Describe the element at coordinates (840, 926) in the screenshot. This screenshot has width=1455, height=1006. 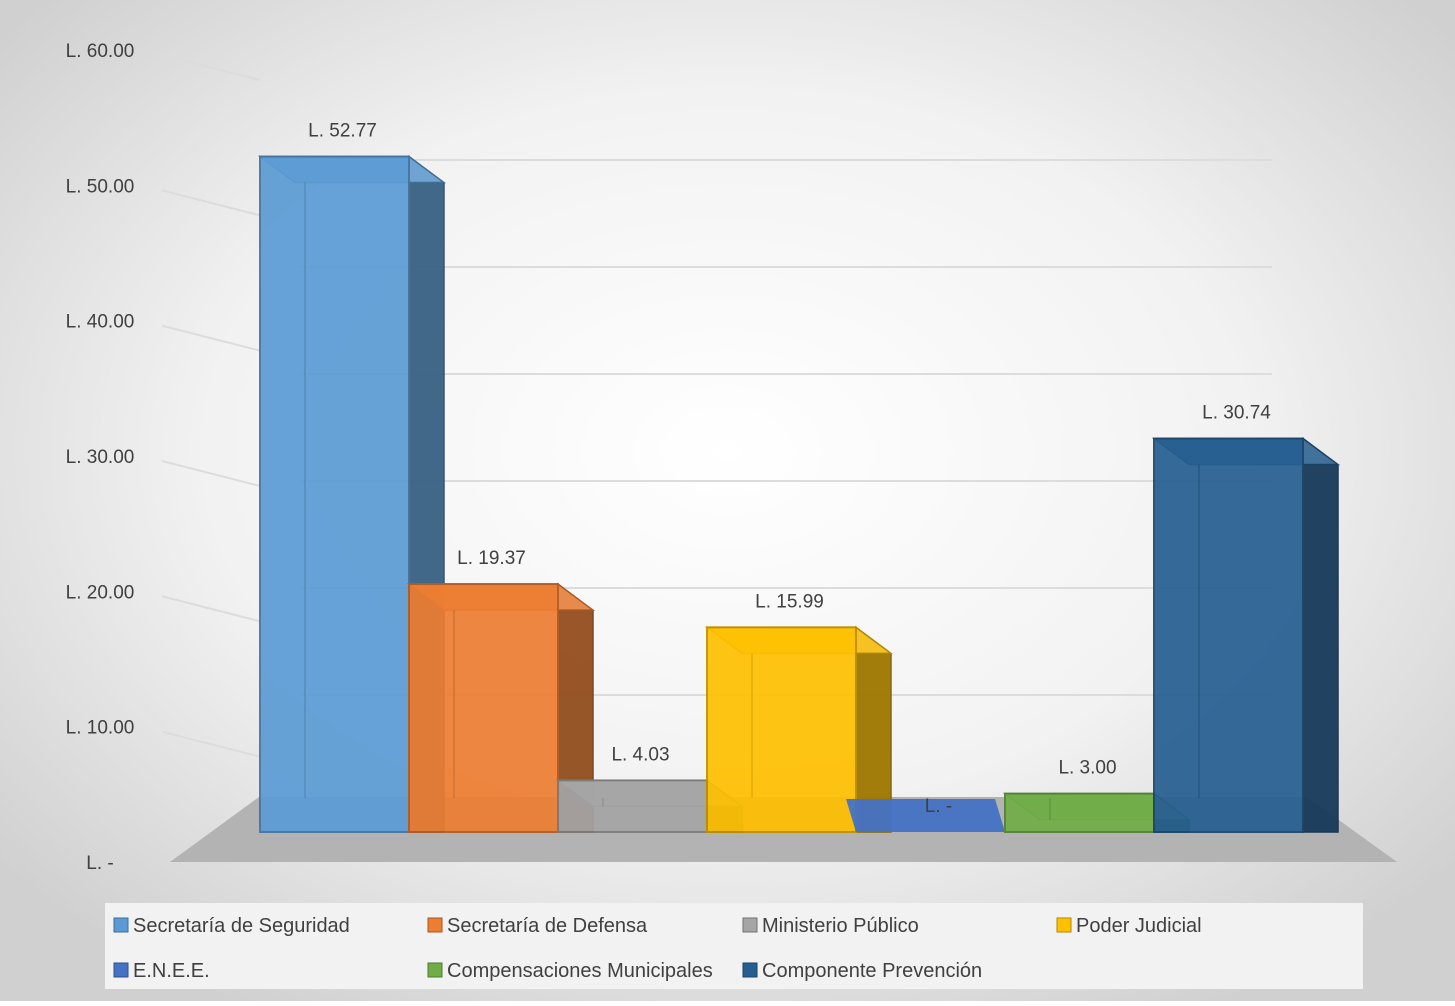
I see `legend-label: Ministerio Público` at that location.